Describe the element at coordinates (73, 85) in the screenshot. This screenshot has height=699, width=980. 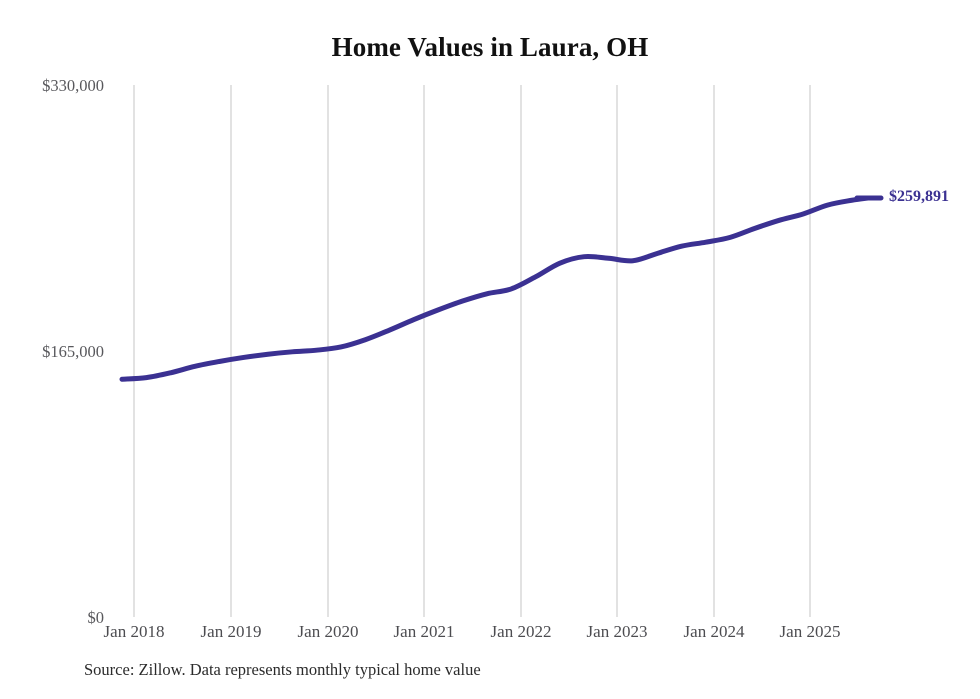
I see `y-tick-label-330000: $330,000` at that location.